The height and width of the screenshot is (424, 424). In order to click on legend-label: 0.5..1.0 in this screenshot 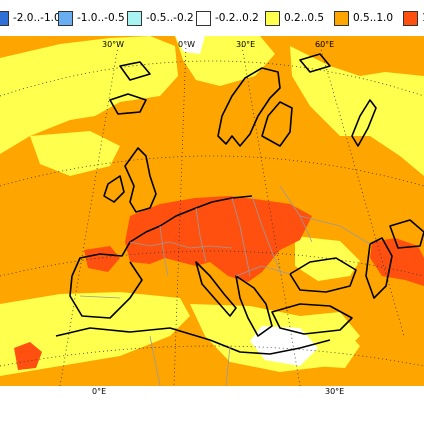, I will do `click(373, 18)`.